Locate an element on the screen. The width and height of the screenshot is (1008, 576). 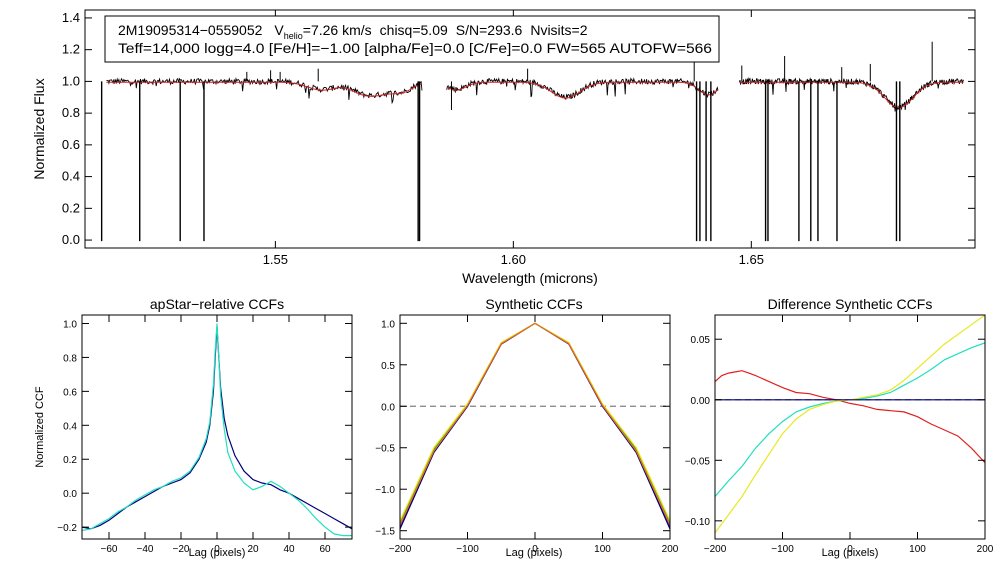
apstar-ccf-x-tick-label: 40 is located at coordinates (289, 549).